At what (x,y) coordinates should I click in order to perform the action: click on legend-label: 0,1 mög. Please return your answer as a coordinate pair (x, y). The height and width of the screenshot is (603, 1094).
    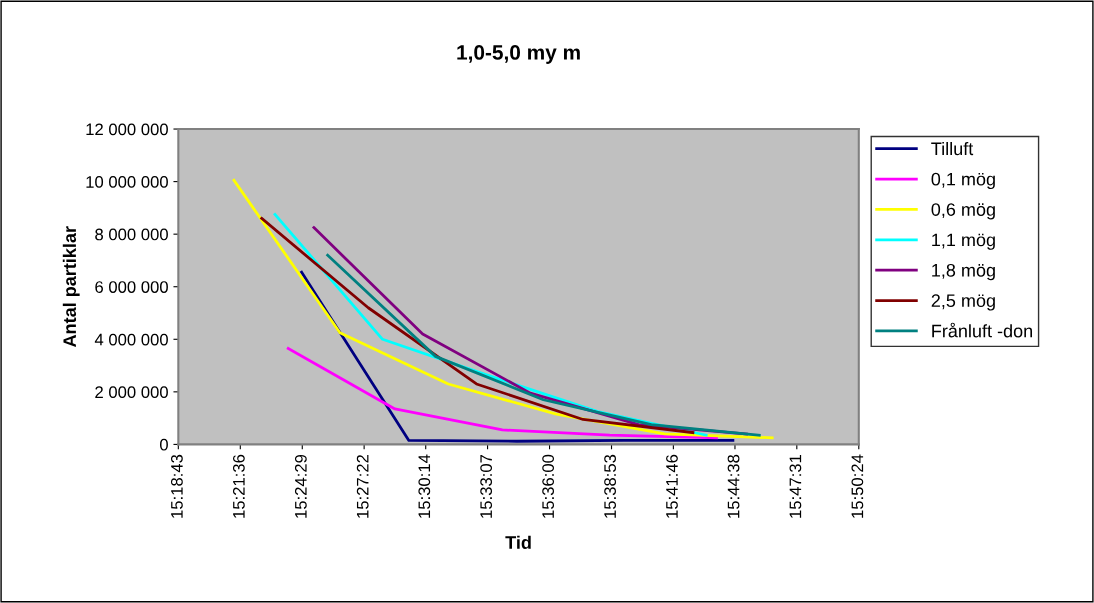
    Looking at the image, I should click on (963, 181).